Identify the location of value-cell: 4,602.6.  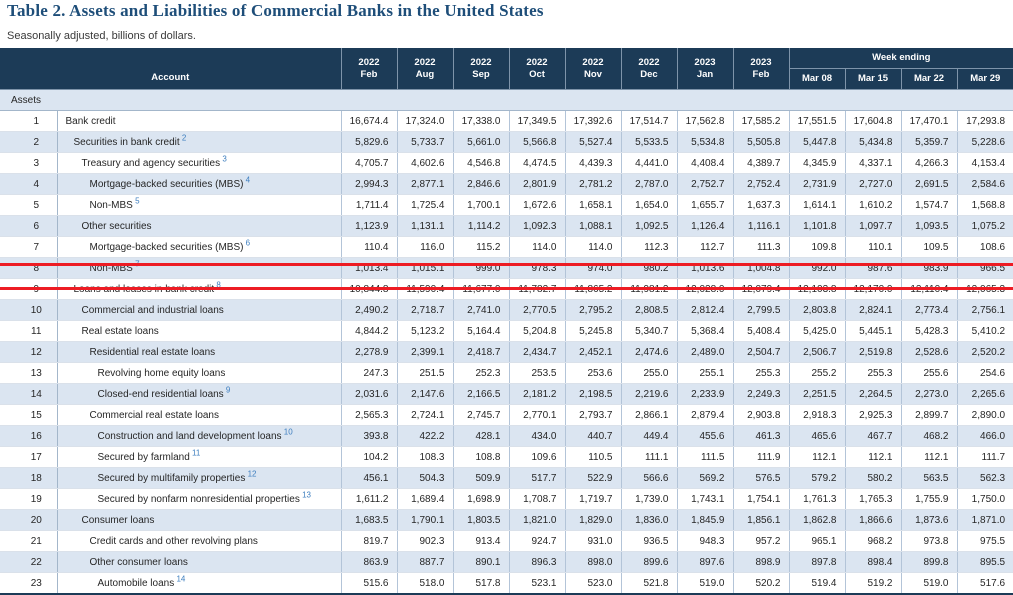
(425, 163).